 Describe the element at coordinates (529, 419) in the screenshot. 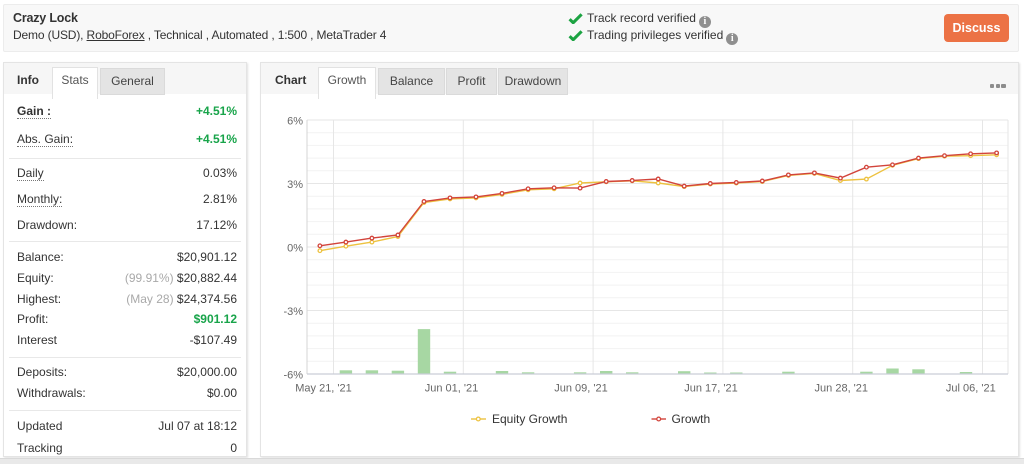

I see `svg-text: Equity Growth` at that location.